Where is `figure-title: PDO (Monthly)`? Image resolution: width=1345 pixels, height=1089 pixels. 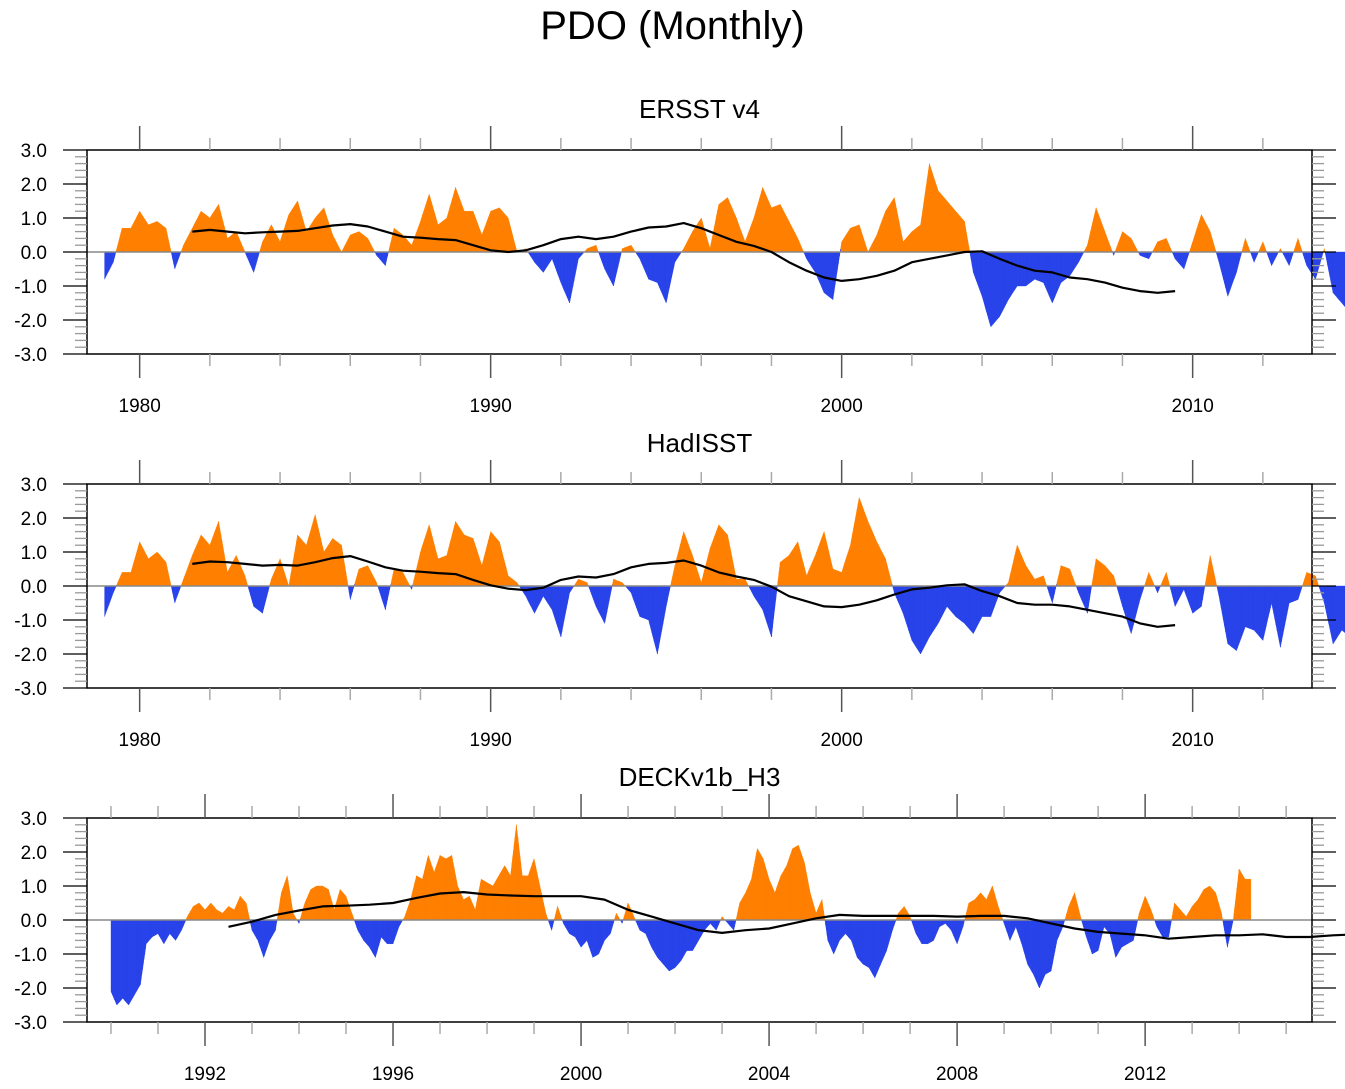 figure-title: PDO (Monthly) is located at coordinates (672, 26).